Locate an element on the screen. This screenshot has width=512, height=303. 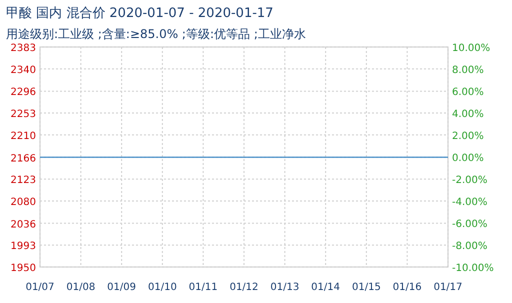
xtick: 01/15 is located at coordinates (366, 287).